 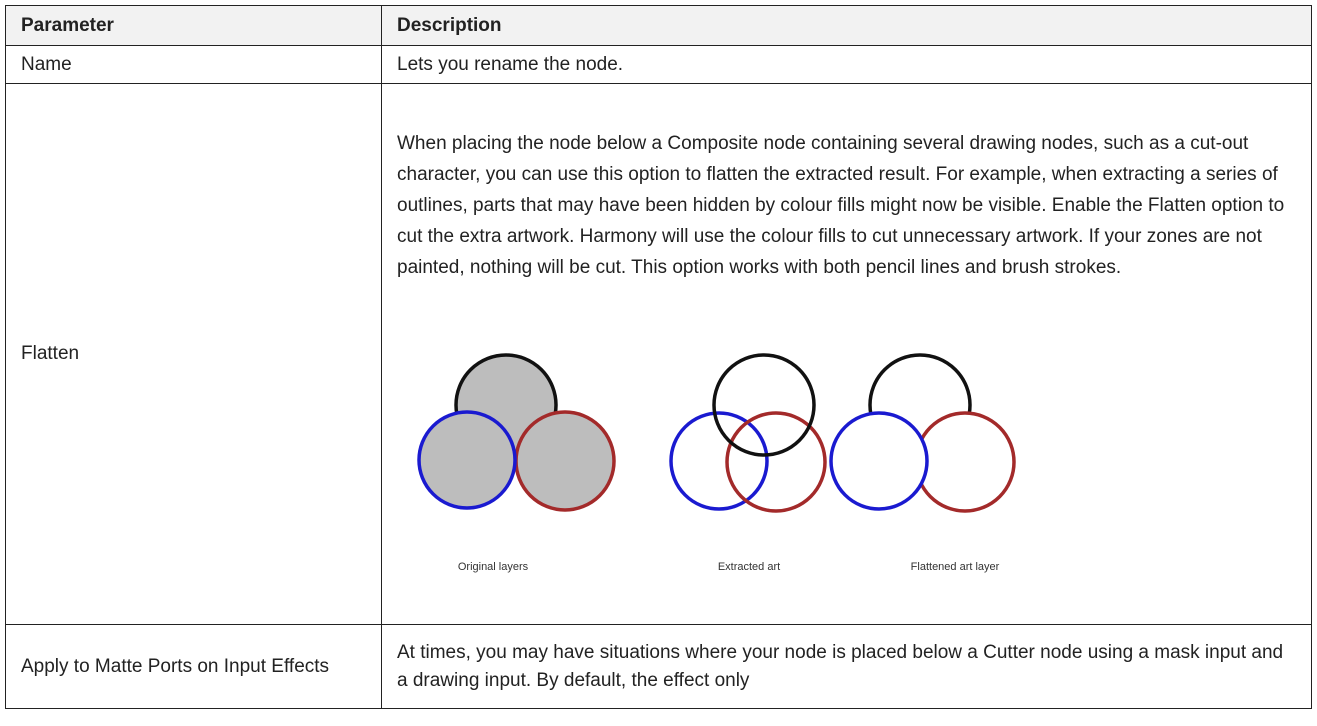 I want to click on header-row: Parameter Description, so click(x=658, y=25).